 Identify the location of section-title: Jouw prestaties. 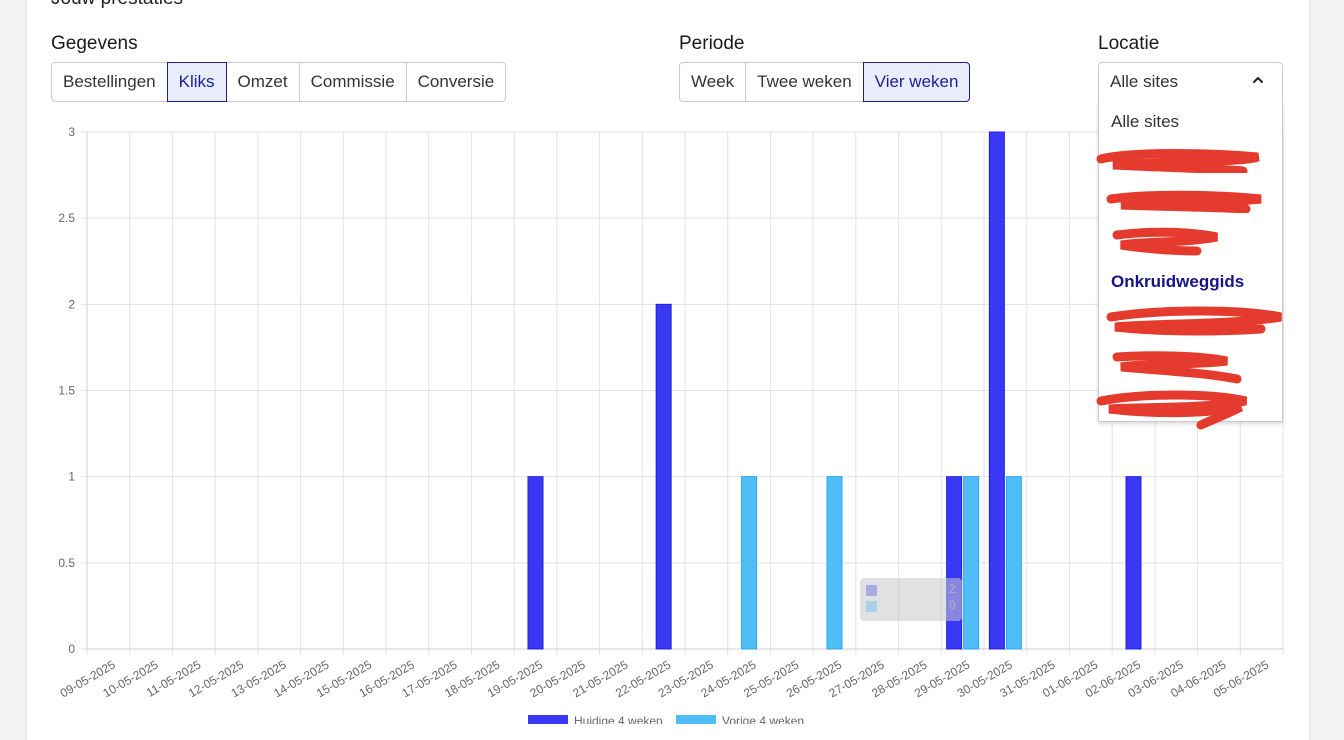
(117, 5).